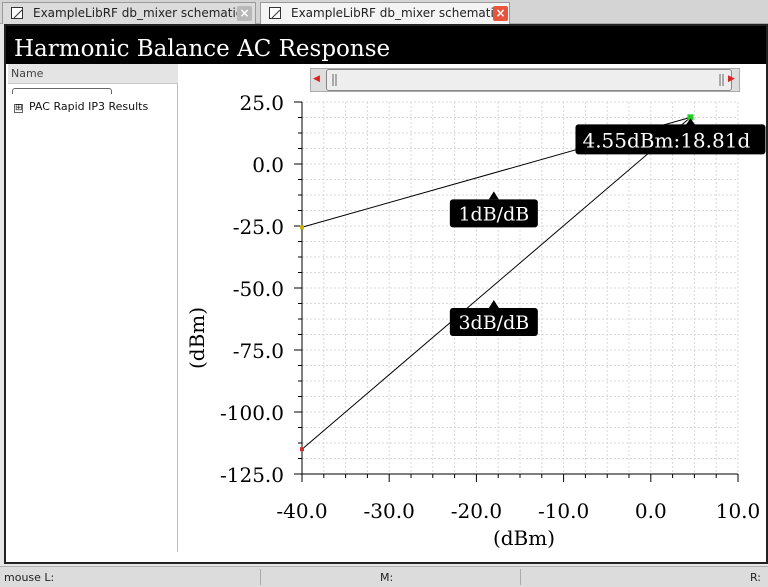  What do you see at coordinates (301, 511) in the screenshot?
I see `x-tick-label: -40.0` at bounding box center [301, 511].